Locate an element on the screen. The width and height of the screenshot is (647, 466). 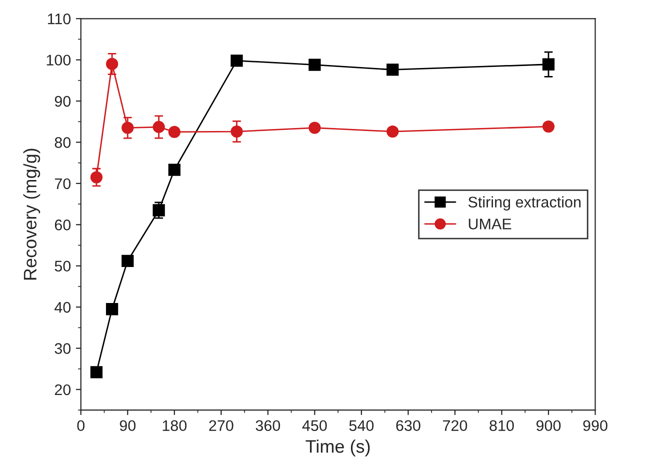
x-tick-label: 360 is located at coordinates (268, 426).